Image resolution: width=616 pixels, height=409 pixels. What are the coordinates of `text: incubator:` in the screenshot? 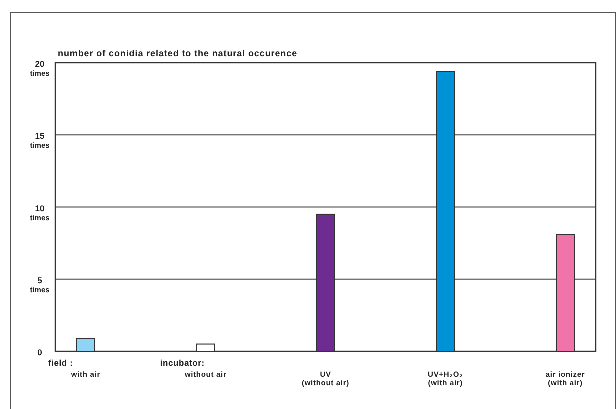 It's located at (182, 363).